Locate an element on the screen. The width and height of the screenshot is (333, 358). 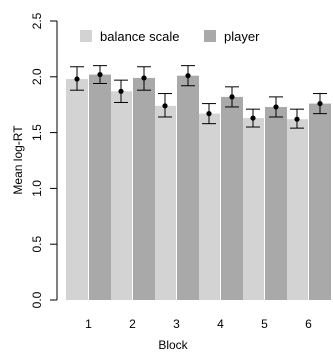
y-tick-label-2.0: 2.0 is located at coordinates (37, 76).